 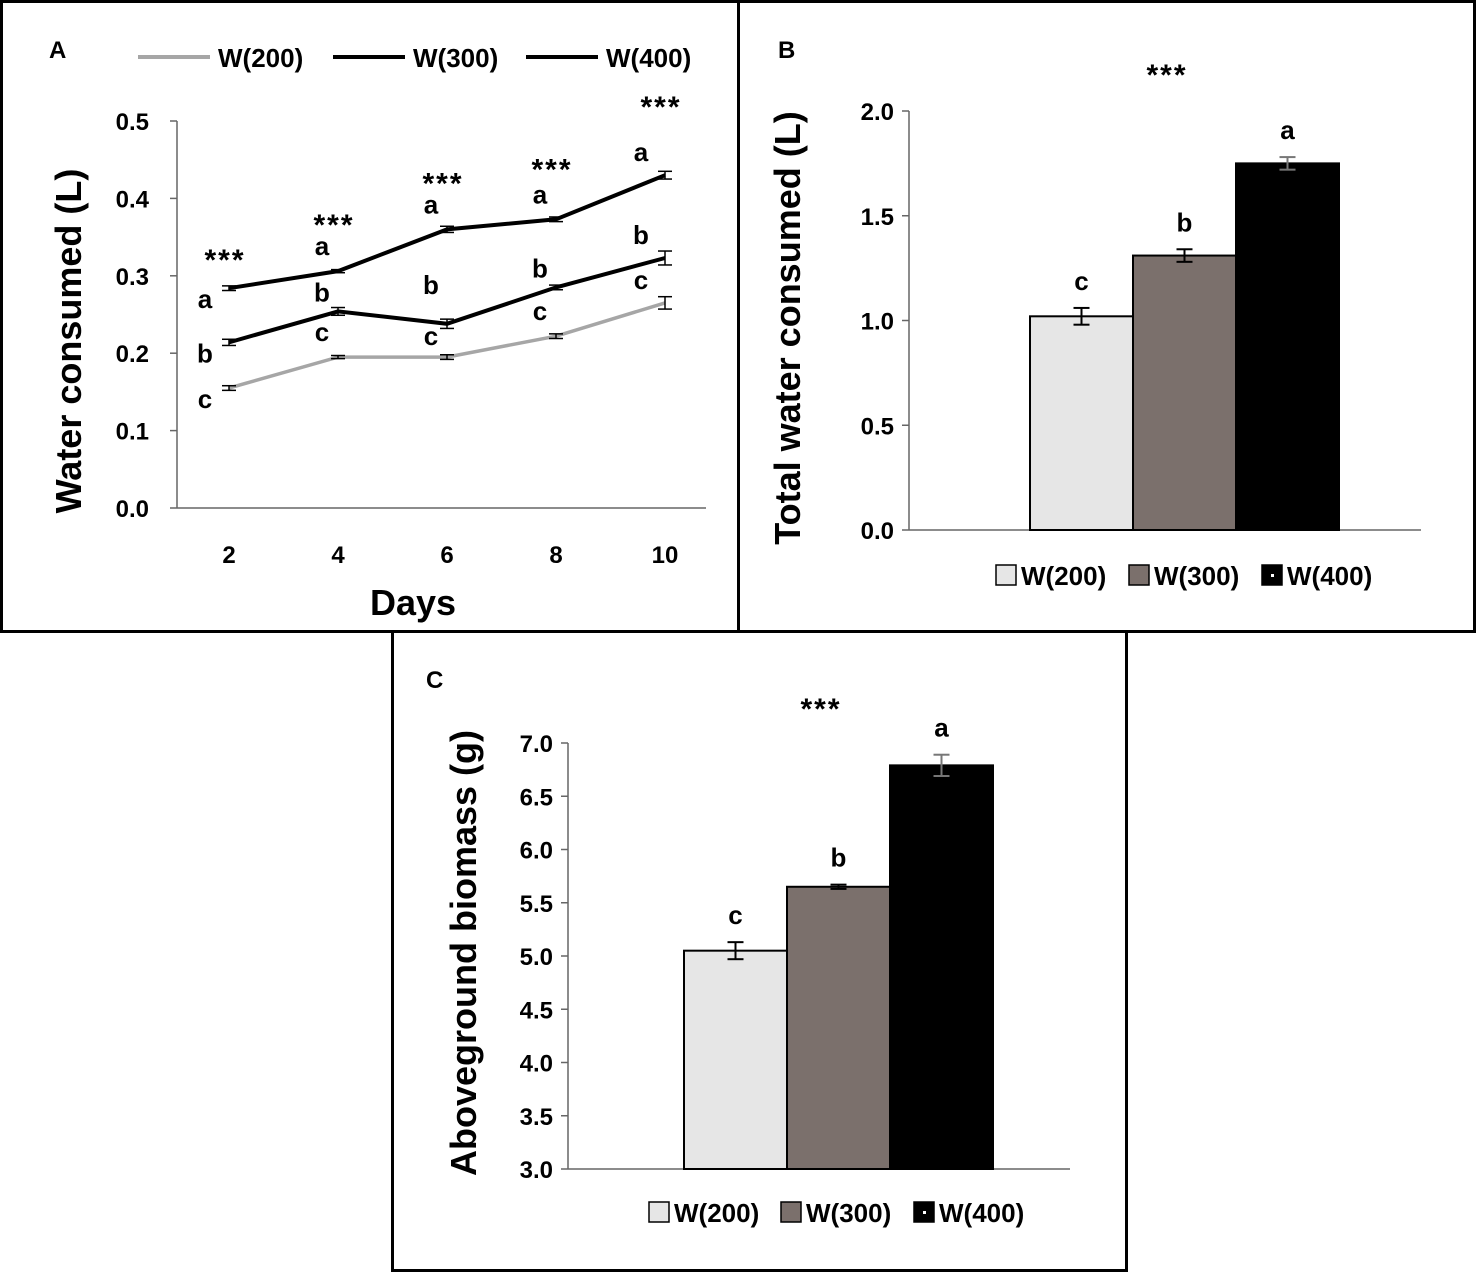 I want to click on y-tick-label-a: 0.0, so click(x=132, y=509).